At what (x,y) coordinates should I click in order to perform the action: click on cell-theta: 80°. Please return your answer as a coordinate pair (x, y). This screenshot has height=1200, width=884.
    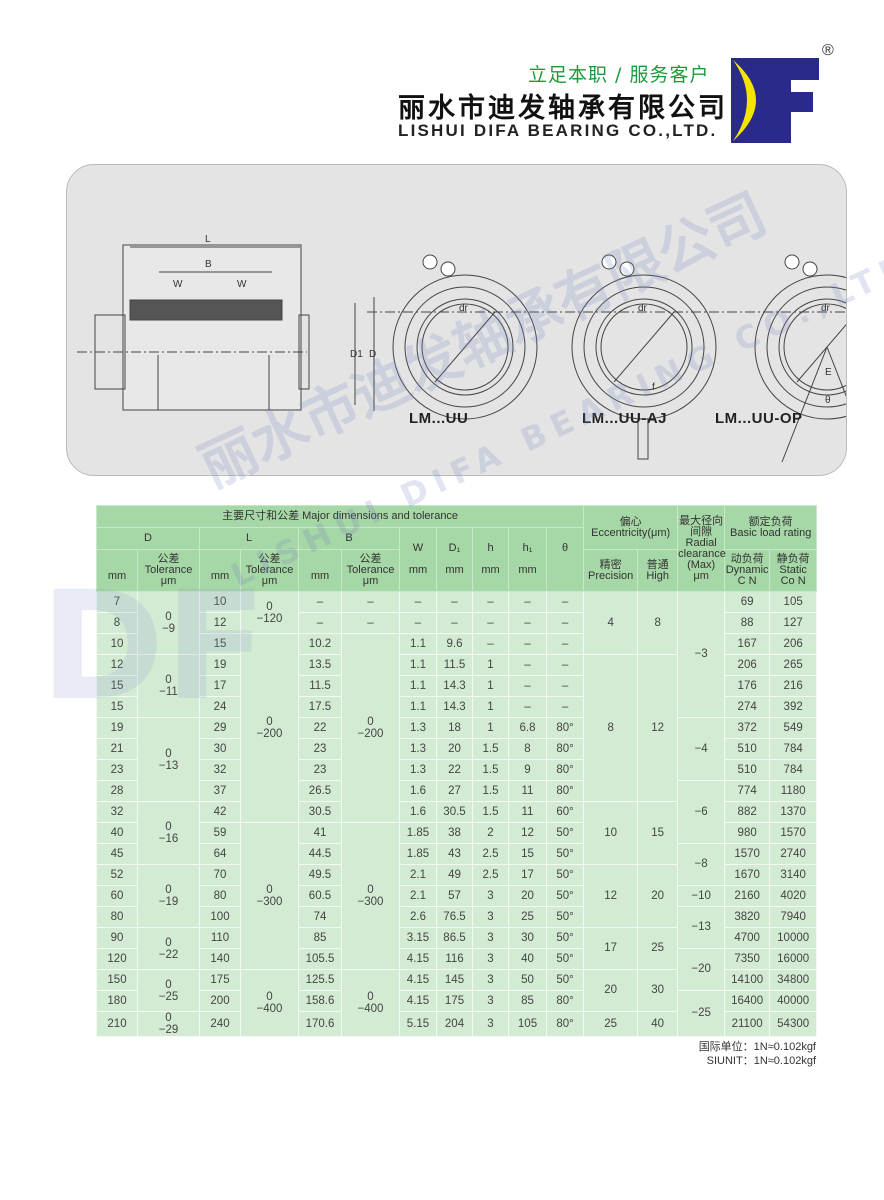
    Looking at the image, I should click on (565, 749).